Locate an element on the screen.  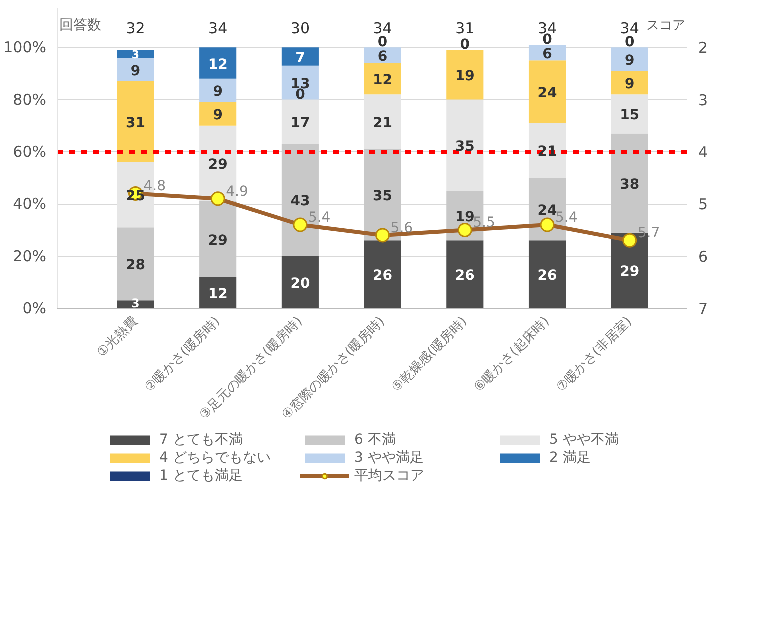
data-label: 4.9 is located at coordinates (237, 192).